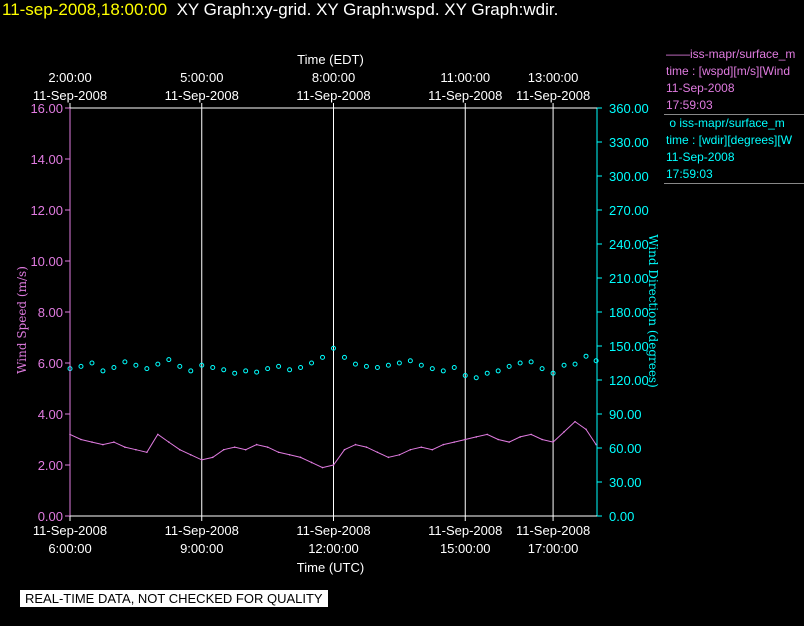 The height and width of the screenshot is (626, 804). What do you see at coordinates (629, 142) in the screenshot?
I see `right-tick-label: 330.00` at bounding box center [629, 142].